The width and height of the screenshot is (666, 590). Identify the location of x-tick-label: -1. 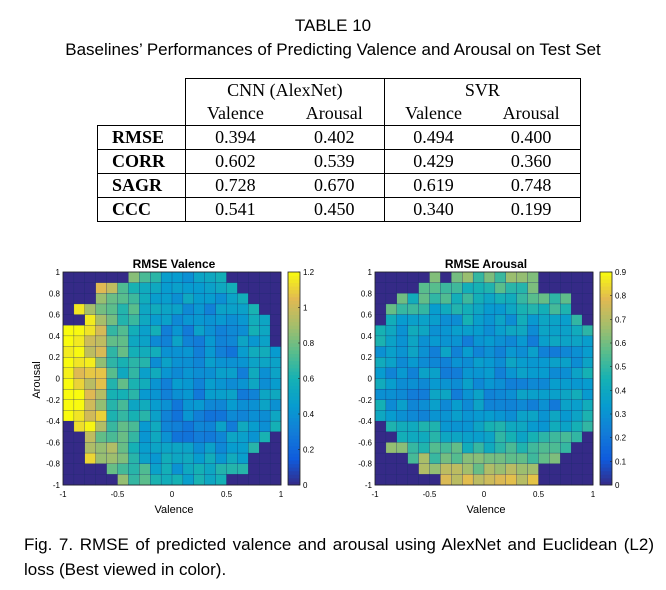
(375, 494).